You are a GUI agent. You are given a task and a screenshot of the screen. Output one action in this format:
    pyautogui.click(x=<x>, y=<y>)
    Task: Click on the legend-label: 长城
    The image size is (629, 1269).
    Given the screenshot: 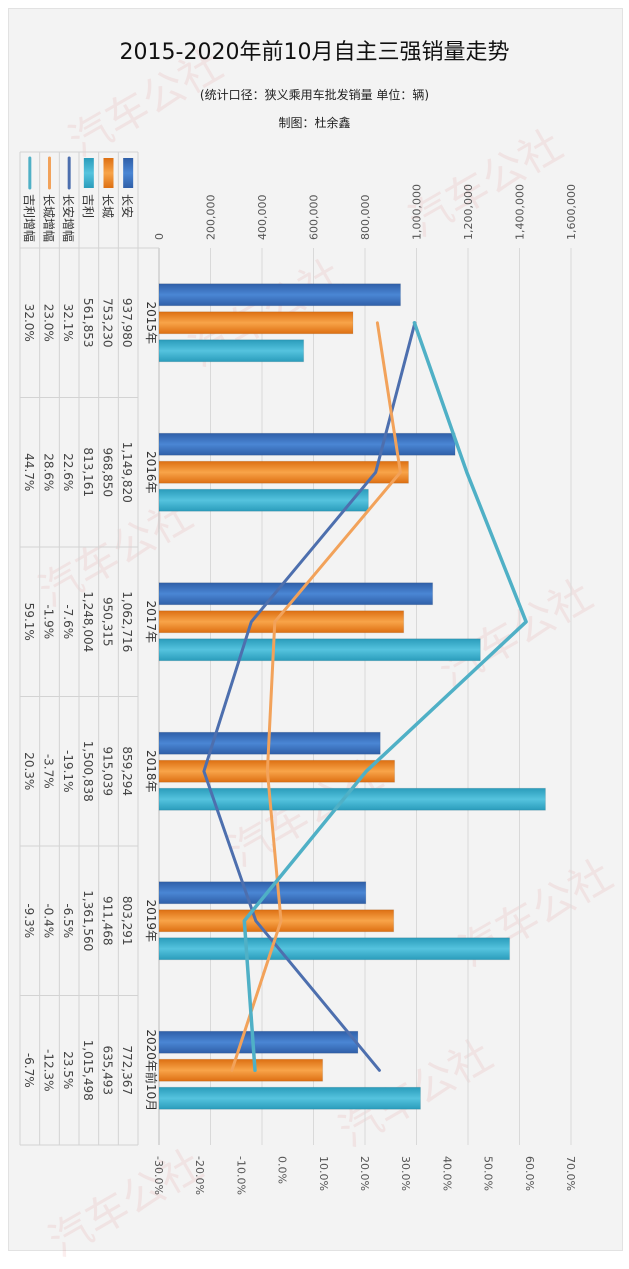 What is the action you would take?
    pyautogui.click(x=108, y=206)
    